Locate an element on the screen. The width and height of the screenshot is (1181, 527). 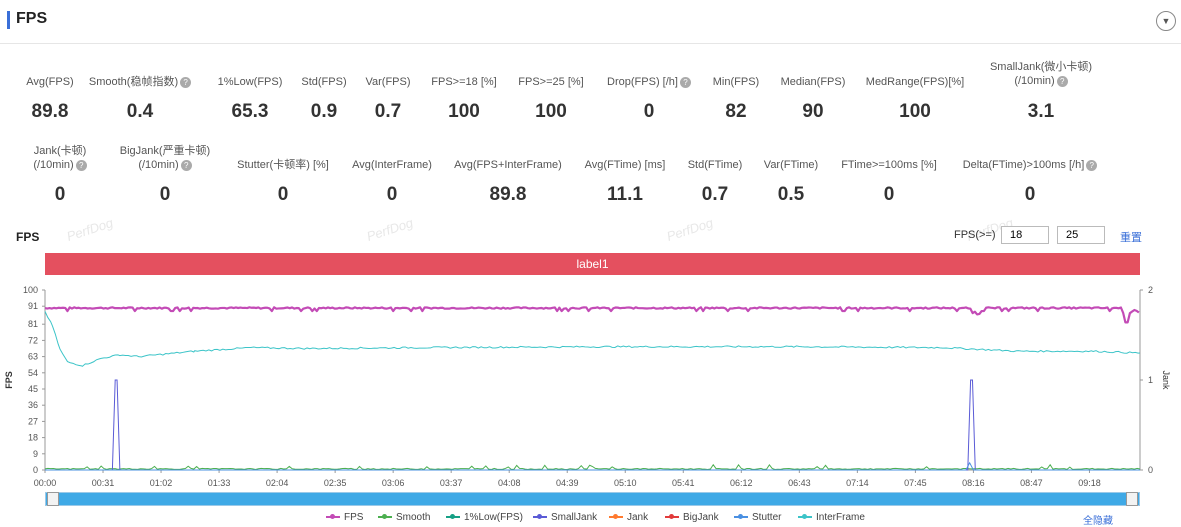
collapse-chevron-icon: ▼ is located at coordinates (1166, 21).